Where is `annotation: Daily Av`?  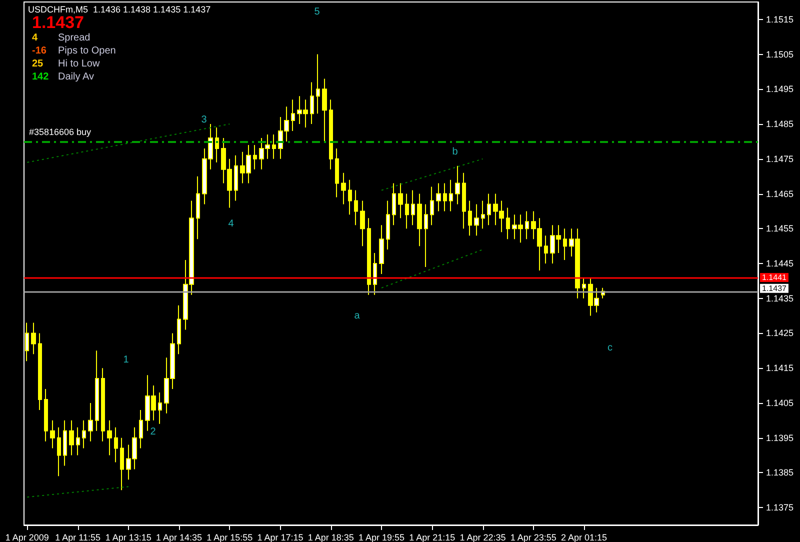
annotation: Daily Av is located at coordinates (76, 77).